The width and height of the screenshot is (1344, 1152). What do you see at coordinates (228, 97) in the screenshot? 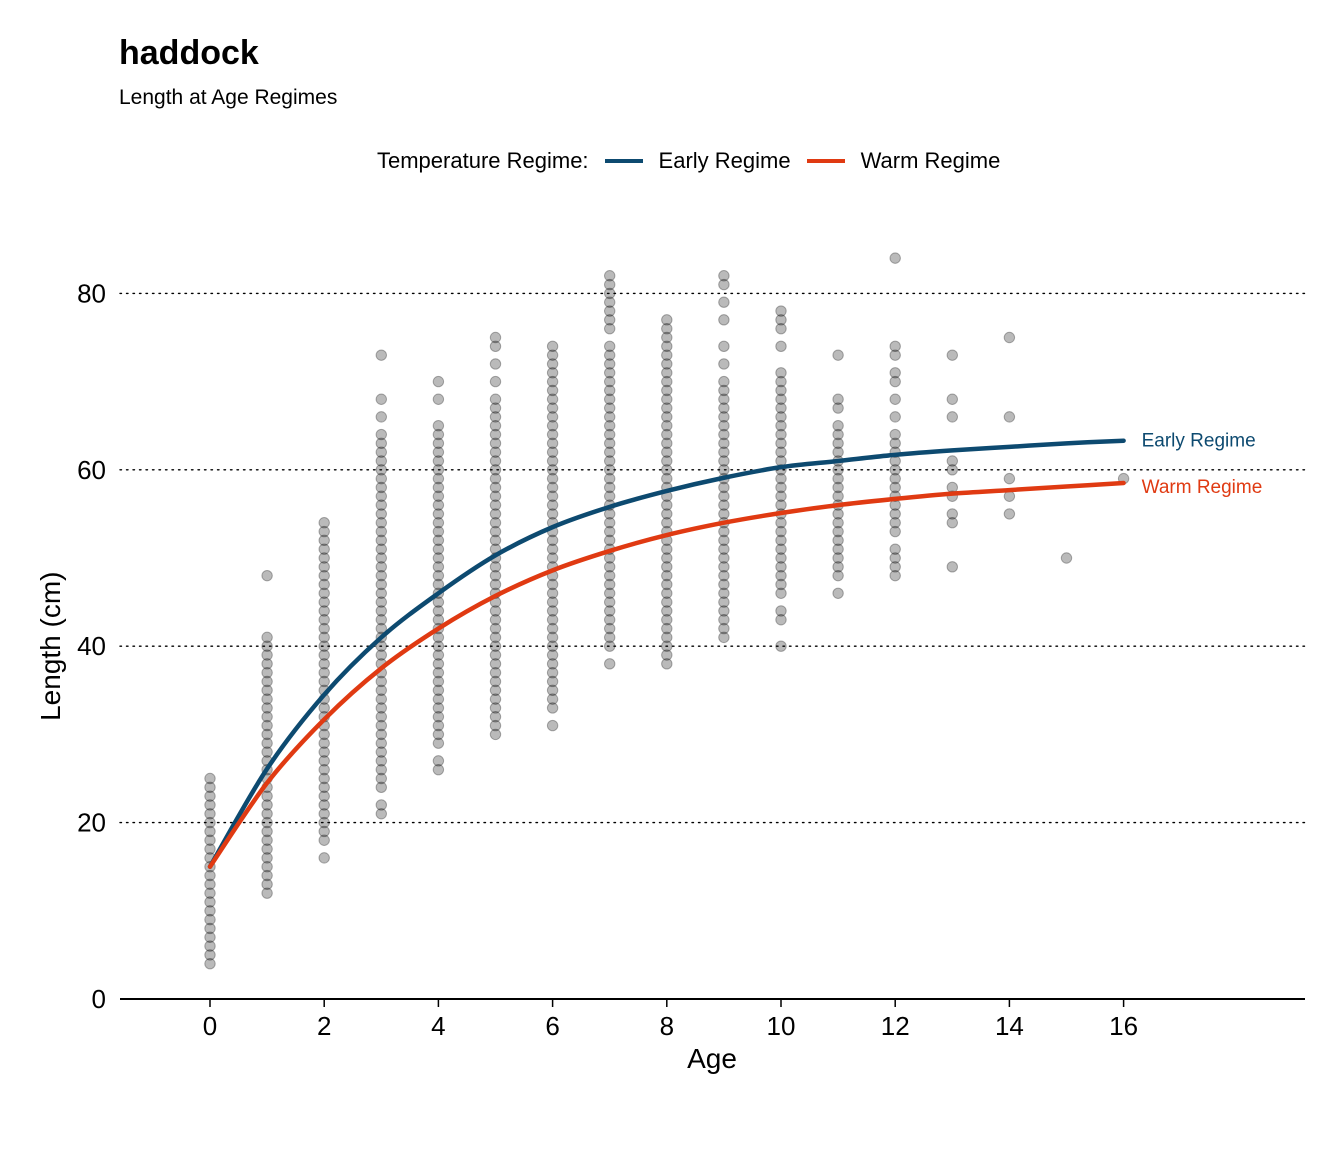
I see `chart-subtitle: Length at Age Regimes` at bounding box center [228, 97].